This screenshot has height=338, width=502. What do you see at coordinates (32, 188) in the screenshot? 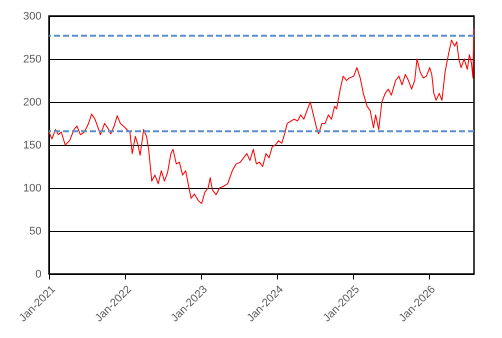
I see `y-tick-label: 100` at bounding box center [32, 188].